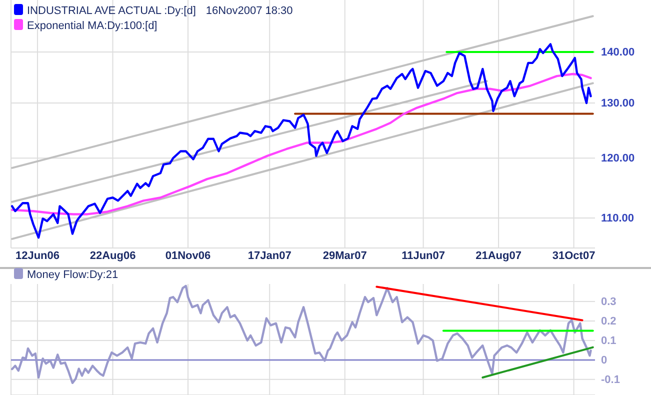 The width and height of the screenshot is (651, 395). I want to click on x-tick-label: 01Nov06, so click(188, 256).